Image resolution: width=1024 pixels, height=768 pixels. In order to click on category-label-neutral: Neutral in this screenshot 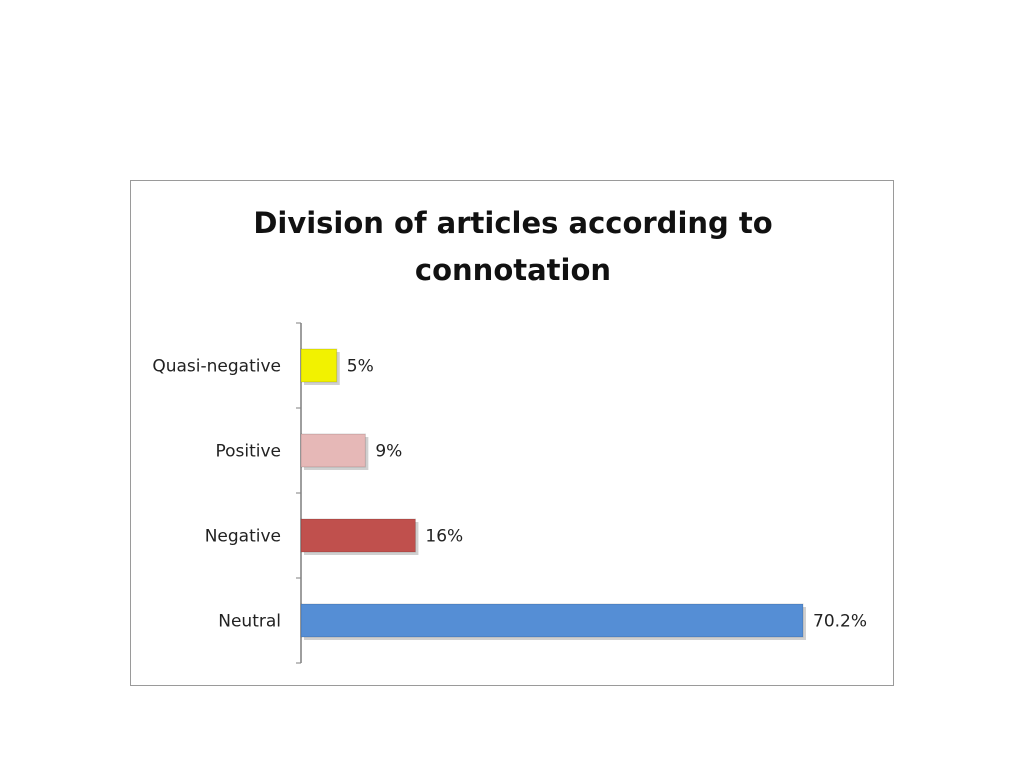, I will do `click(249, 622)`.